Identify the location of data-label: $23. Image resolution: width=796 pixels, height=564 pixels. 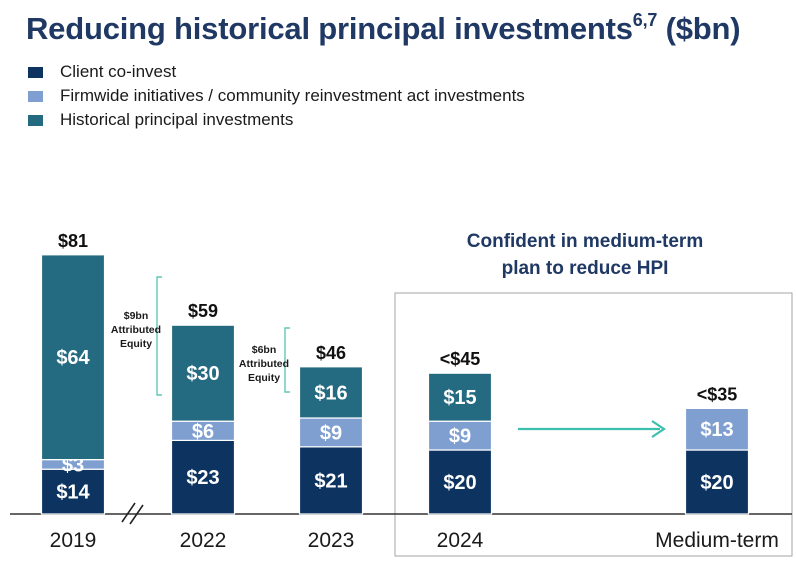
(202, 478).